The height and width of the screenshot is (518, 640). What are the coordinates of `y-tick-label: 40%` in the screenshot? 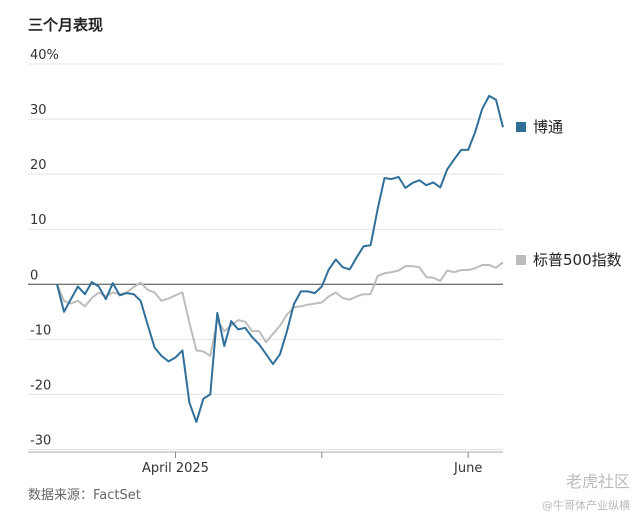 It's located at (44, 55).